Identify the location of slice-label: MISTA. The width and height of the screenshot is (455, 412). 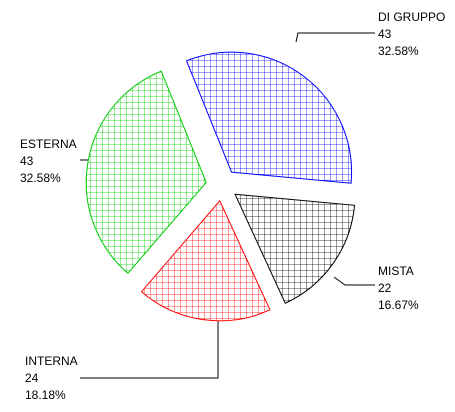
(396, 271).